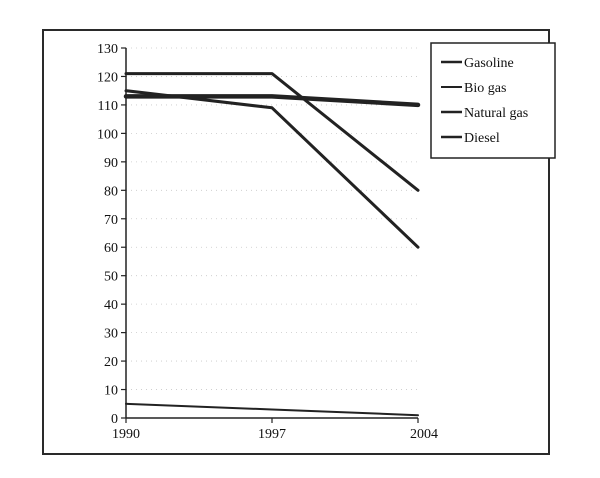  Describe the element at coordinates (107, 134) in the screenshot. I see `y-tick-label: 100` at that location.